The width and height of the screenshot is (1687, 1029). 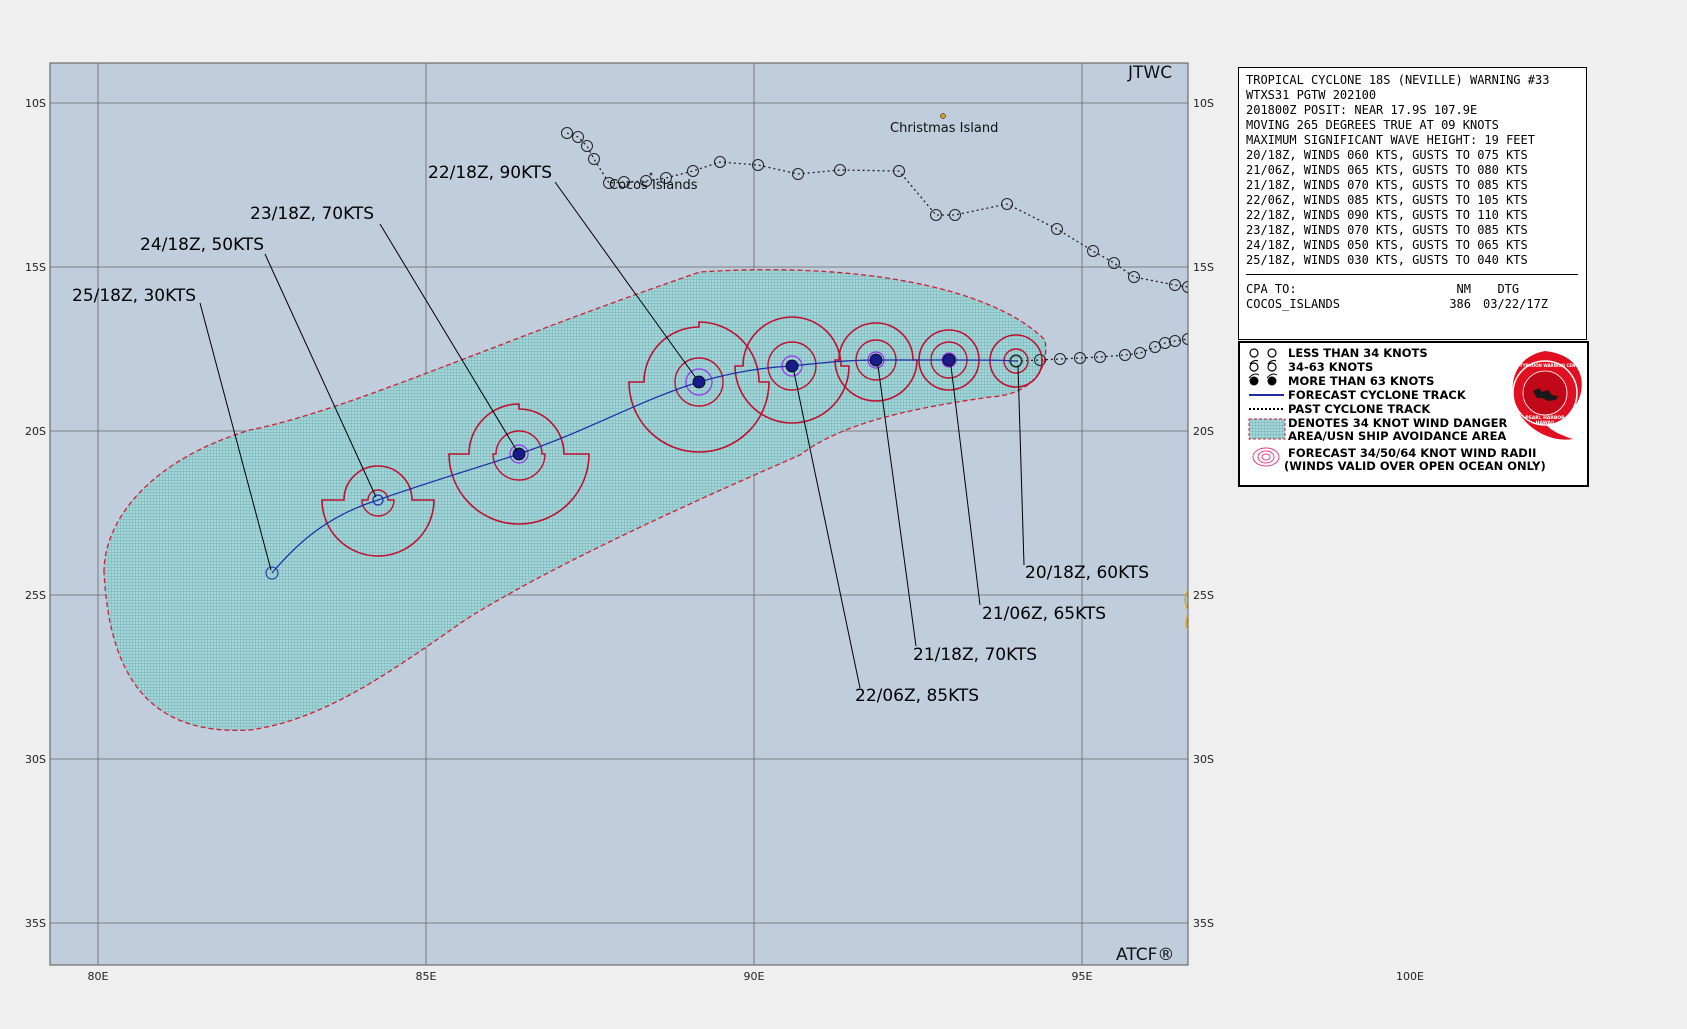 What do you see at coordinates (1145, 955) in the screenshot?
I see `software-label: ATCF®` at bounding box center [1145, 955].